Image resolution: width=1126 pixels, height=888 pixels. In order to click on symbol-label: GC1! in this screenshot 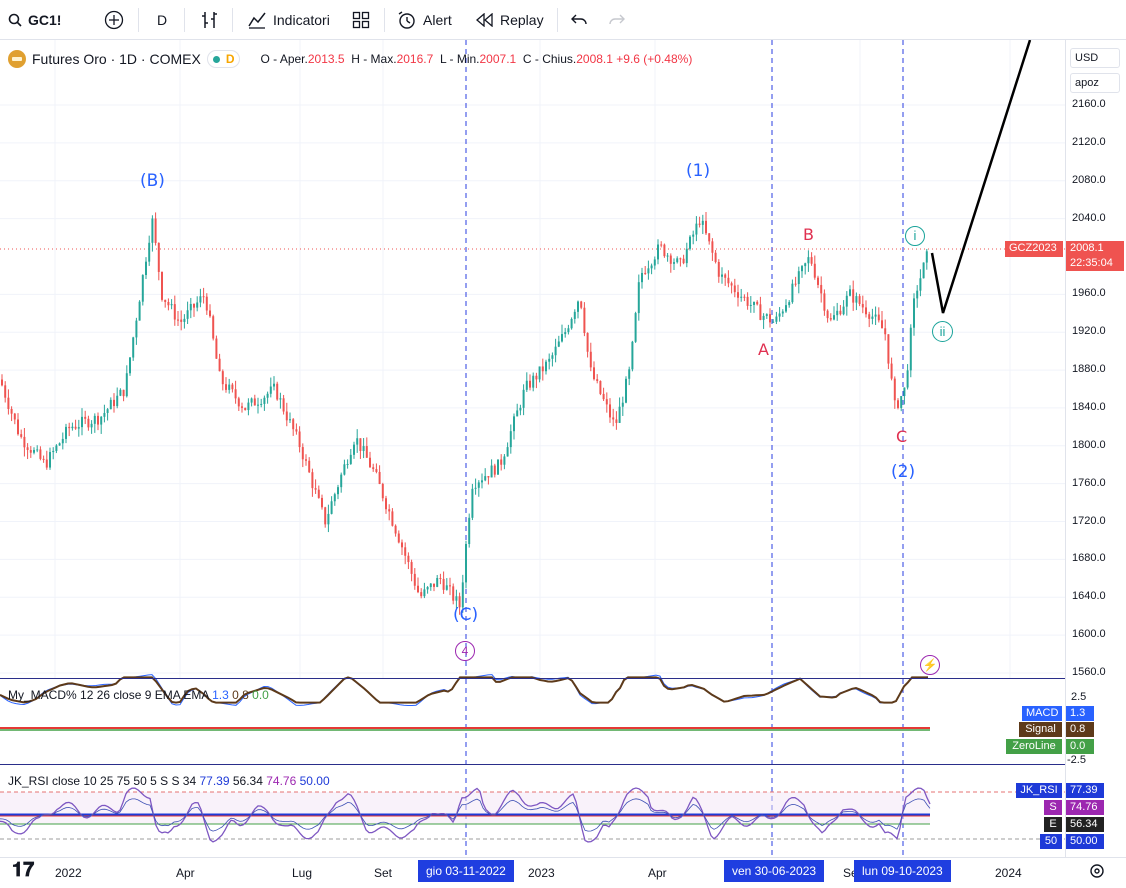, I will do `click(45, 20)`.